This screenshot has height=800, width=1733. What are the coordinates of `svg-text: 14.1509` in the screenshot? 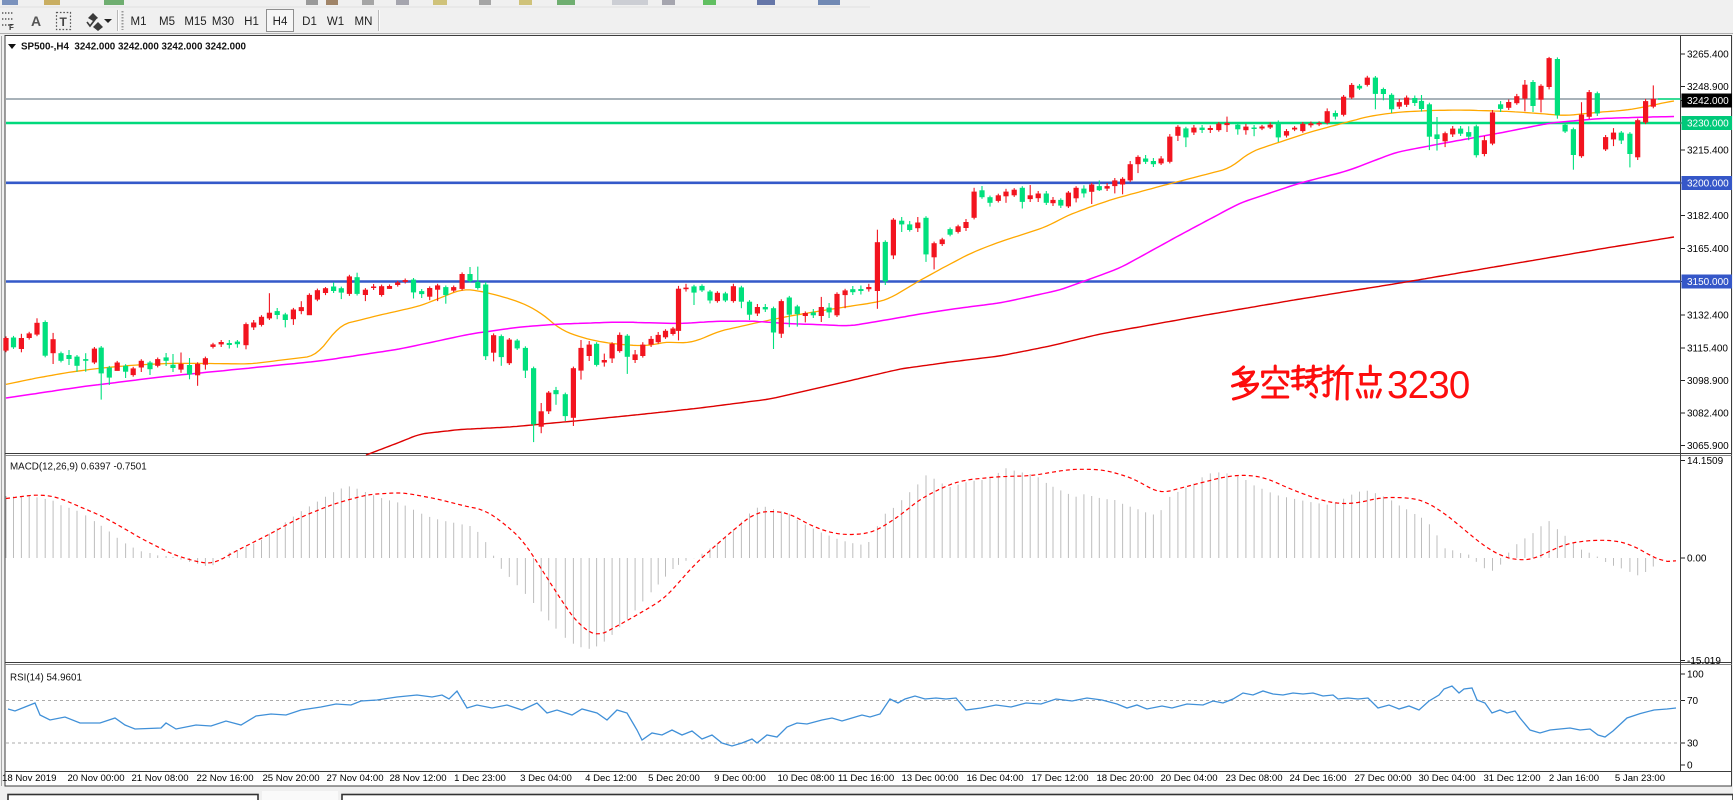 It's located at (1705, 461).